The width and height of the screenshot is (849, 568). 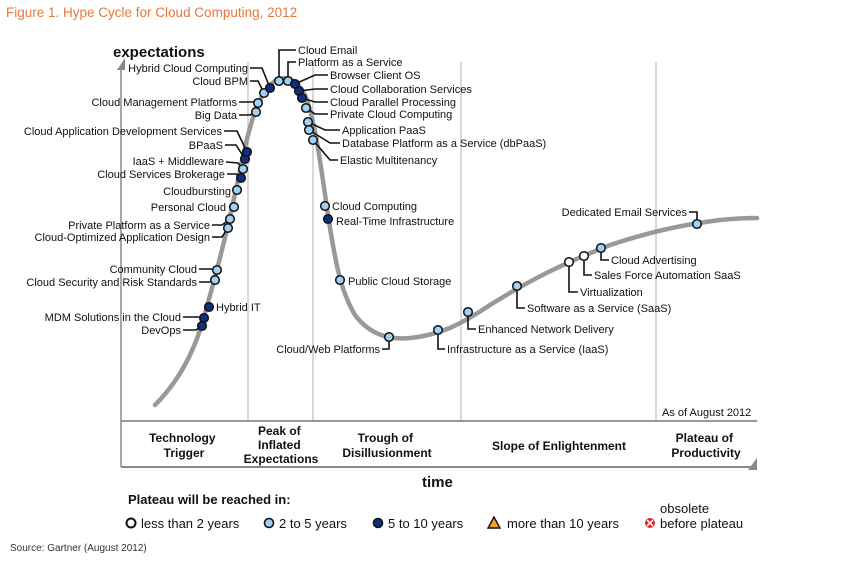 I want to click on legend-label: 2 to 5 years, so click(x=313, y=523).